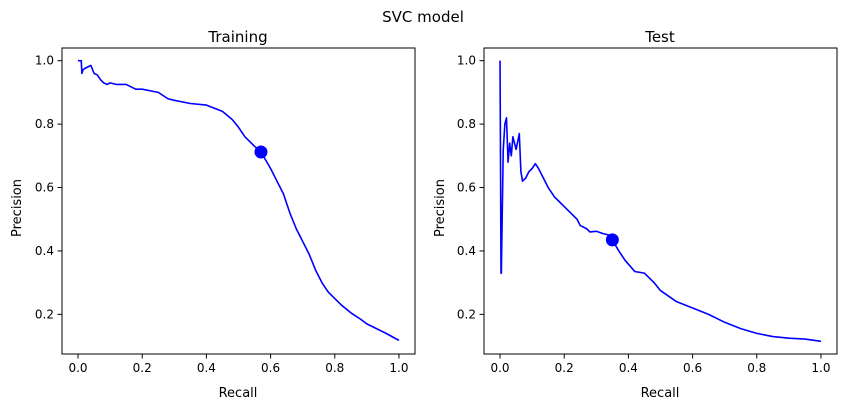 This screenshot has height=411, width=846. I want to click on test-x-axis-label: Recall, so click(660, 393).